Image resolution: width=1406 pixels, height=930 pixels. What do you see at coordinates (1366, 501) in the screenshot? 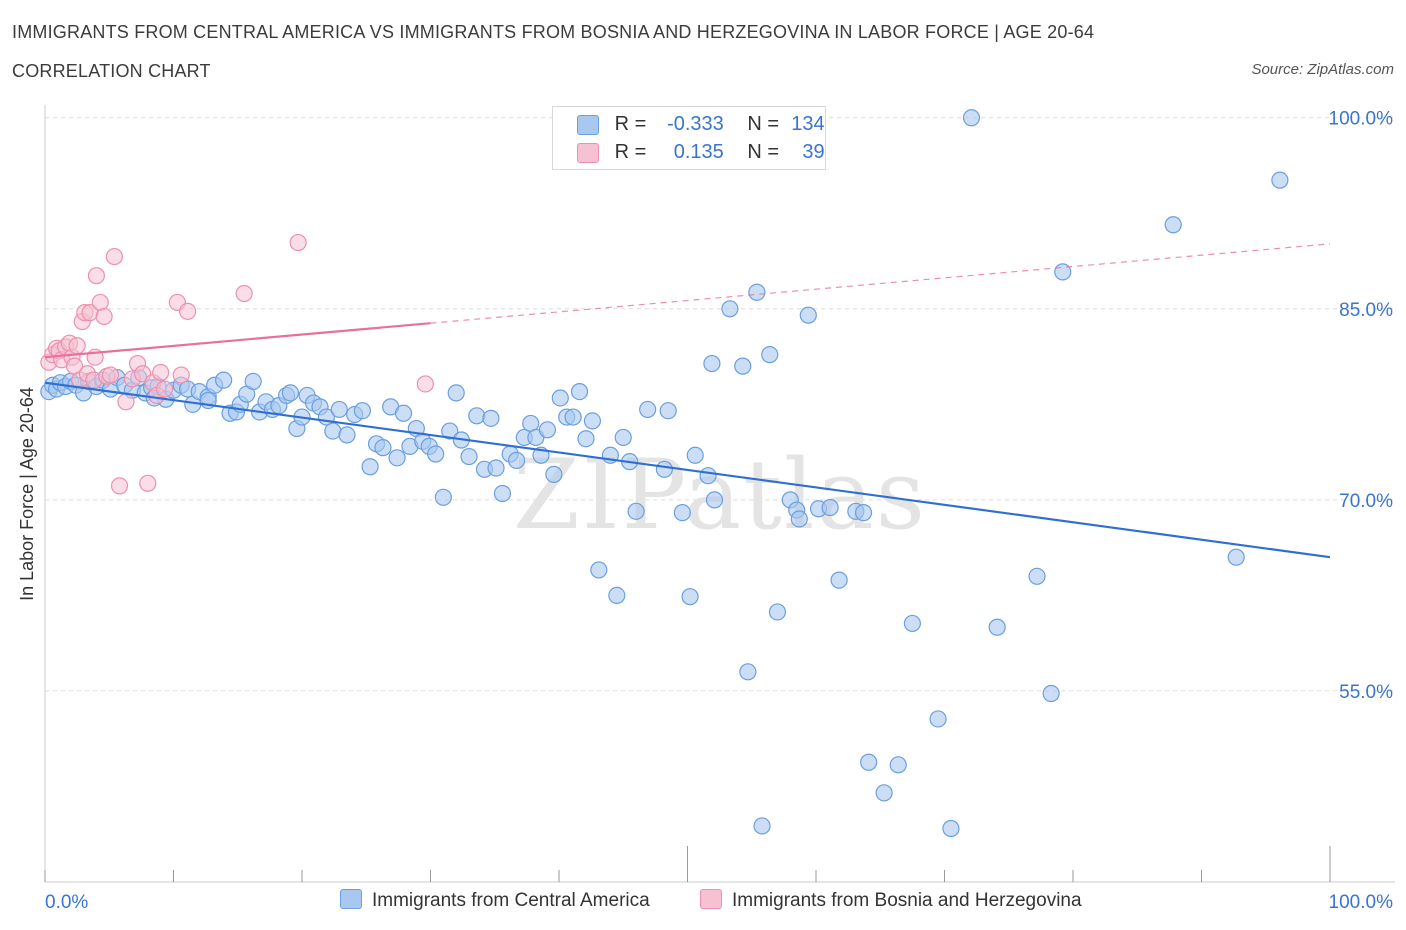
I see `y-tick-label: 70.0%` at bounding box center [1366, 501].